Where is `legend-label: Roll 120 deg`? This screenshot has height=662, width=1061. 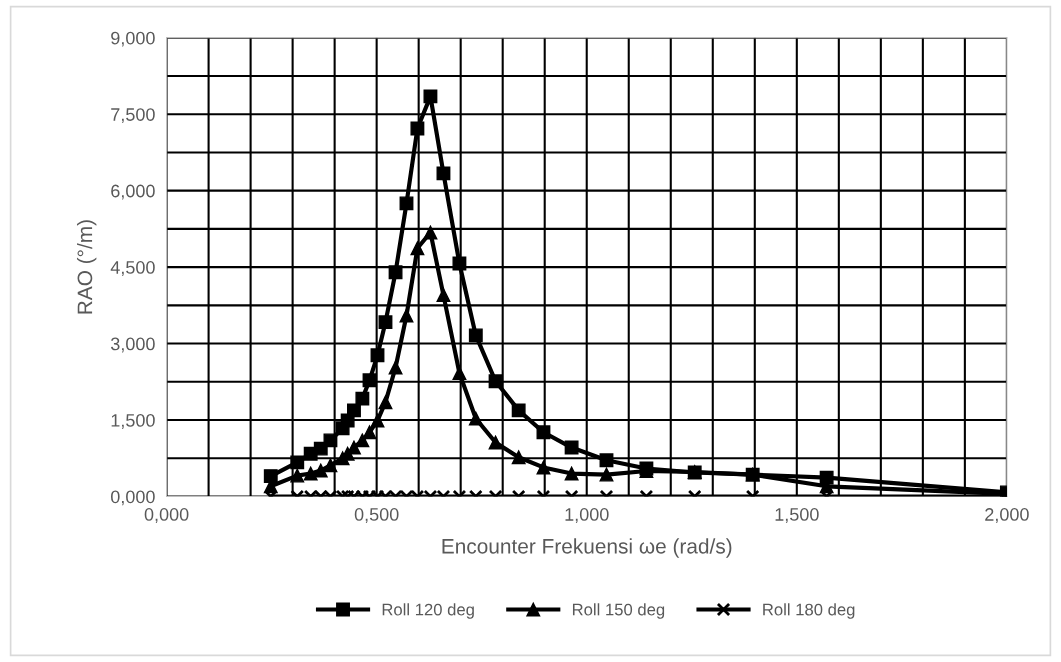
legend-label: Roll 120 deg is located at coordinates (428, 611).